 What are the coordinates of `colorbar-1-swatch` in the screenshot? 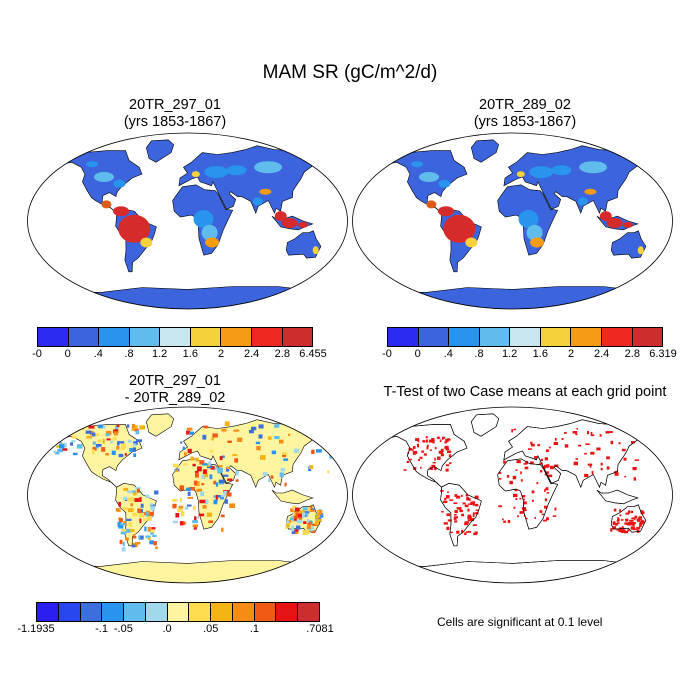 It's located at (175, 337).